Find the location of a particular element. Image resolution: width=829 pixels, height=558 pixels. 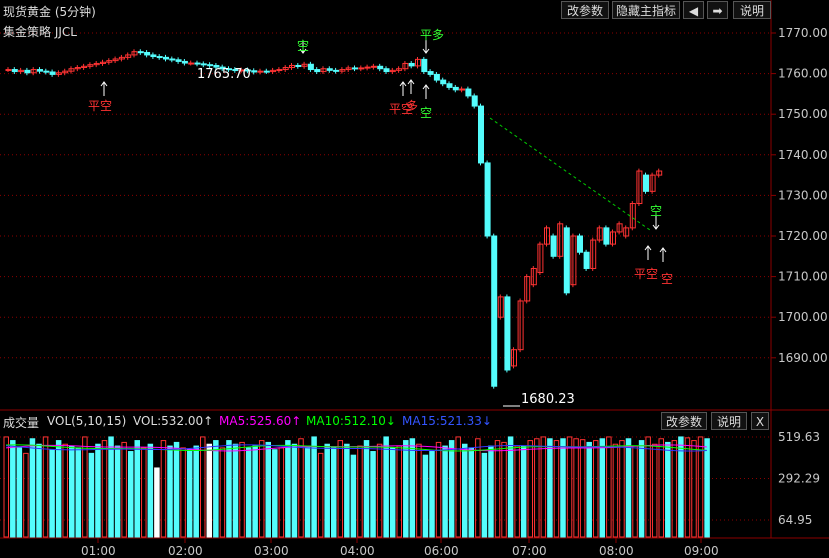

volume-help-button: 说明 is located at coordinates (729, 421).